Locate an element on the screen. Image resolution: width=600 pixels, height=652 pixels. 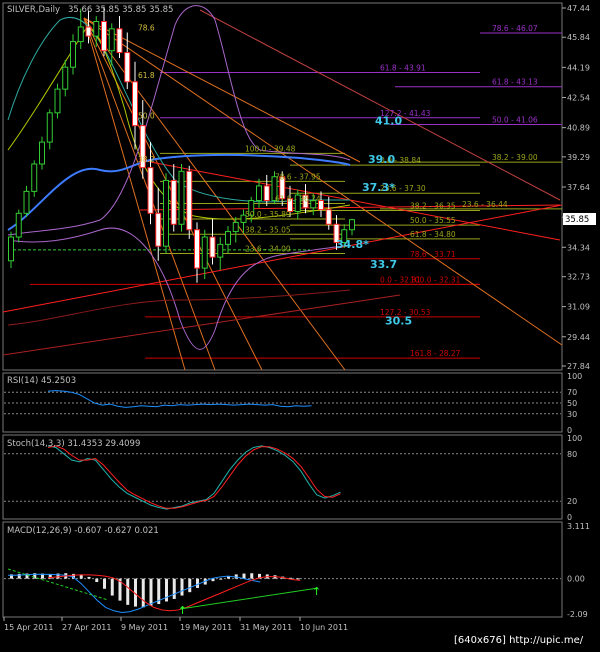
fib-level-label: 161.8 - 28.27 is located at coordinates (435, 353).